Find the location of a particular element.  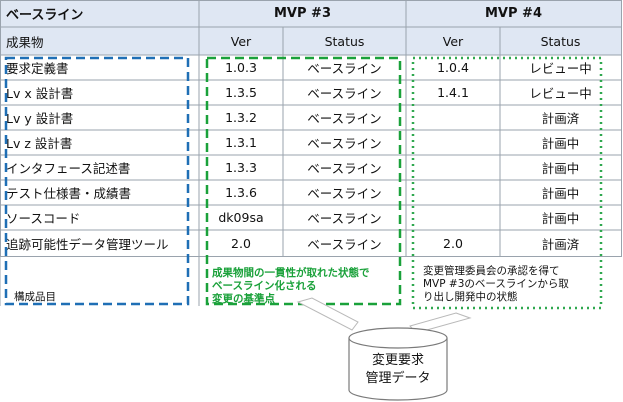

deliverable-name: ソースコード is located at coordinates (43, 218).